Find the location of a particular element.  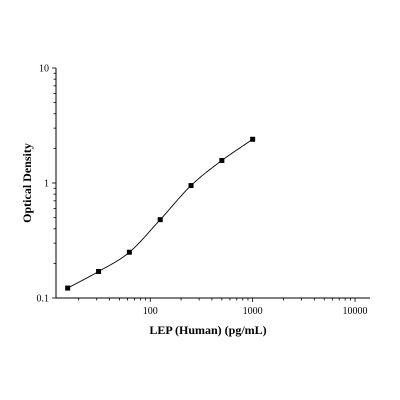

x-tick-label: 100 is located at coordinates (150, 311).